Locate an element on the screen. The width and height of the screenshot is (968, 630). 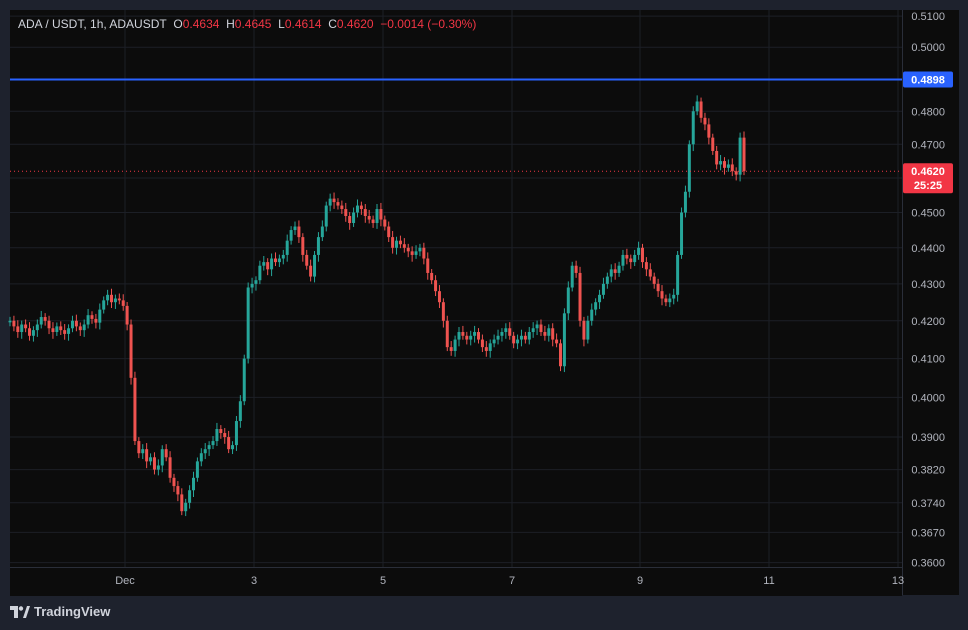
price-tick-label: 0.4700 is located at coordinates (928, 145).